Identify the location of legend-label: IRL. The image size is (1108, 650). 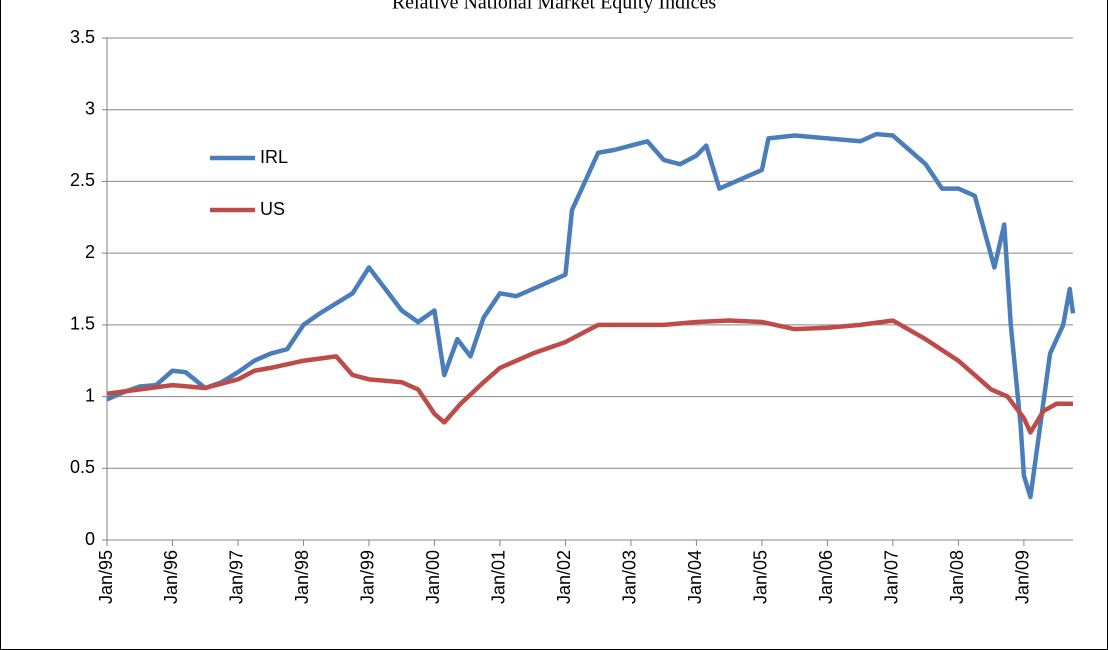
(274, 157).